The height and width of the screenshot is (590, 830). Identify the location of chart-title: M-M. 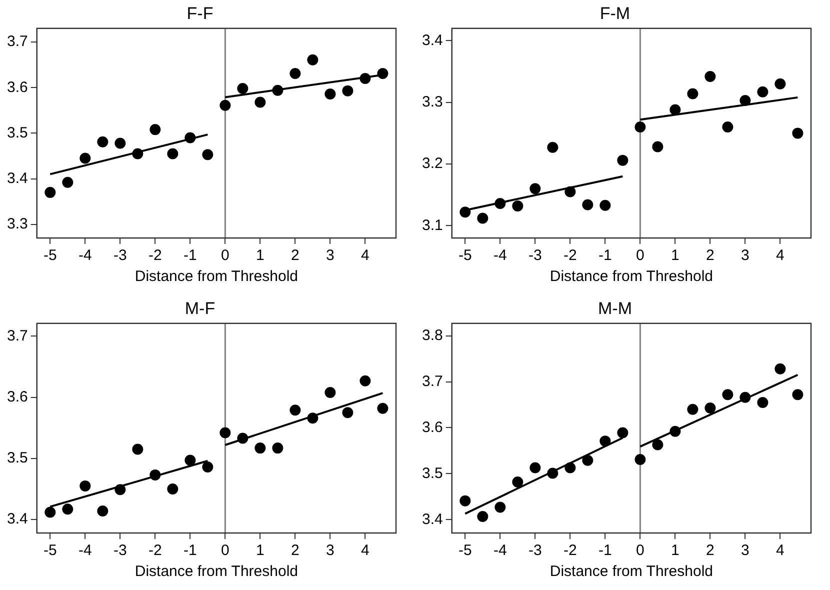
(615, 308).